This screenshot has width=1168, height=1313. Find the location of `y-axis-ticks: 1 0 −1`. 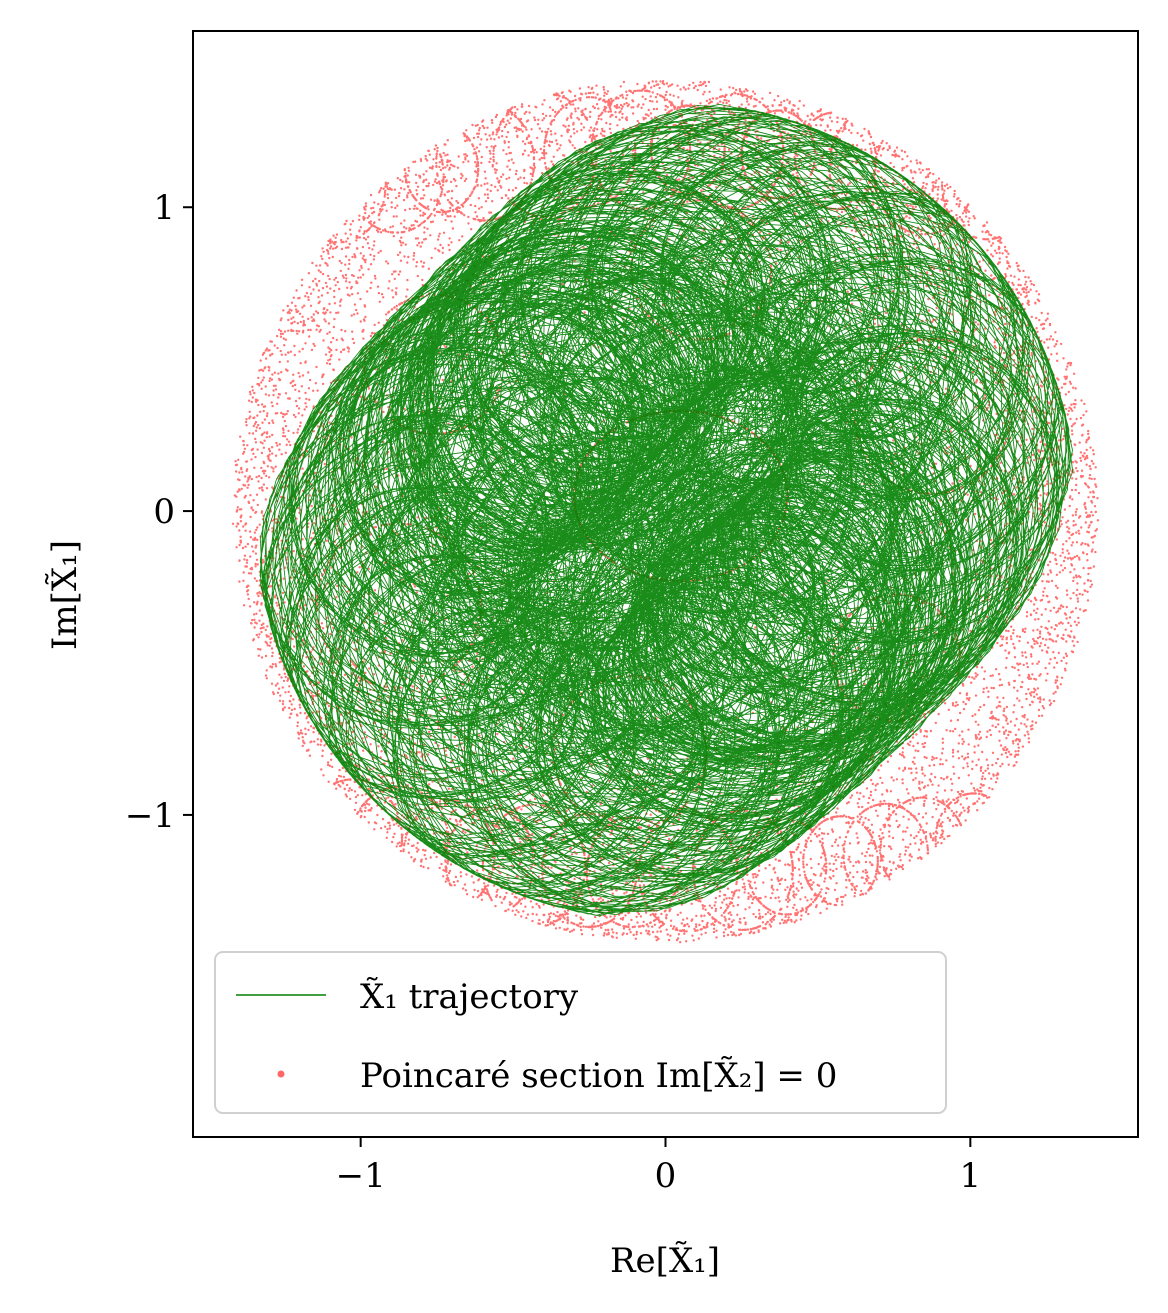

y-axis-ticks: 1 0 −1 is located at coordinates (159, 512).